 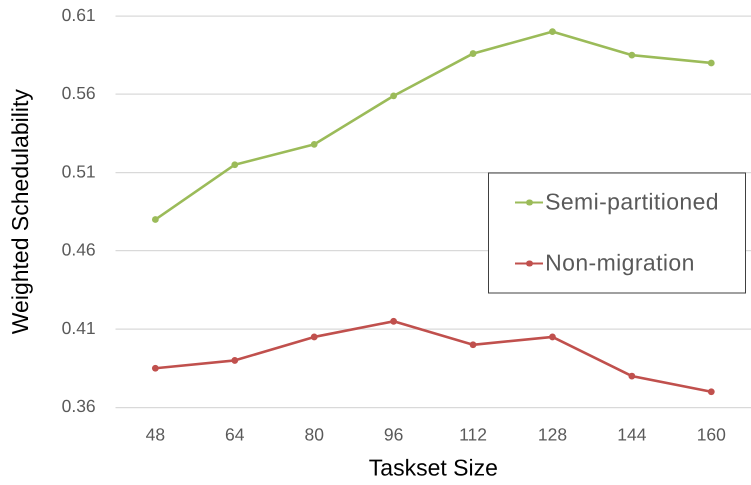 What do you see at coordinates (79, 171) in the screenshot?
I see `y-tick-label: 0.51` at bounding box center [79, 171].